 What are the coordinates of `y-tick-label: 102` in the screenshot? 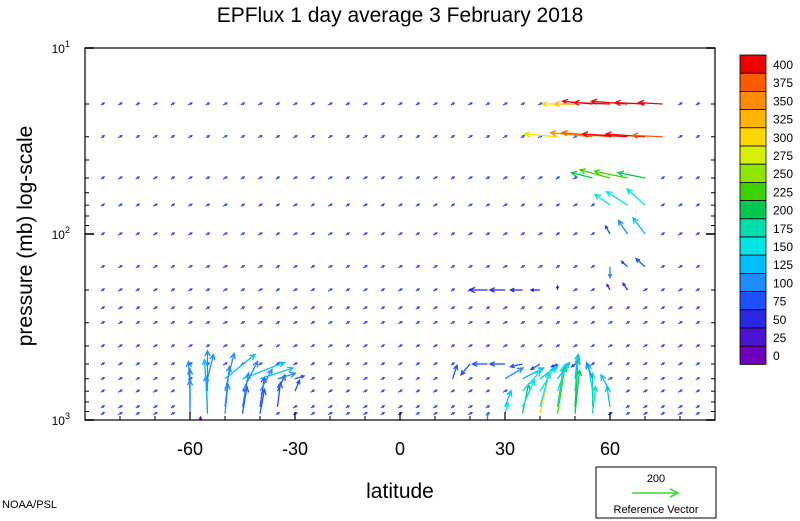 It's located at (61, 233).